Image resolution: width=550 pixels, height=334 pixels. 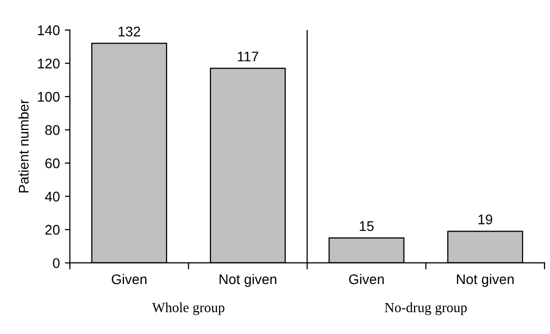 I want to click on text: No-drug group, so click(x=425, y=309).